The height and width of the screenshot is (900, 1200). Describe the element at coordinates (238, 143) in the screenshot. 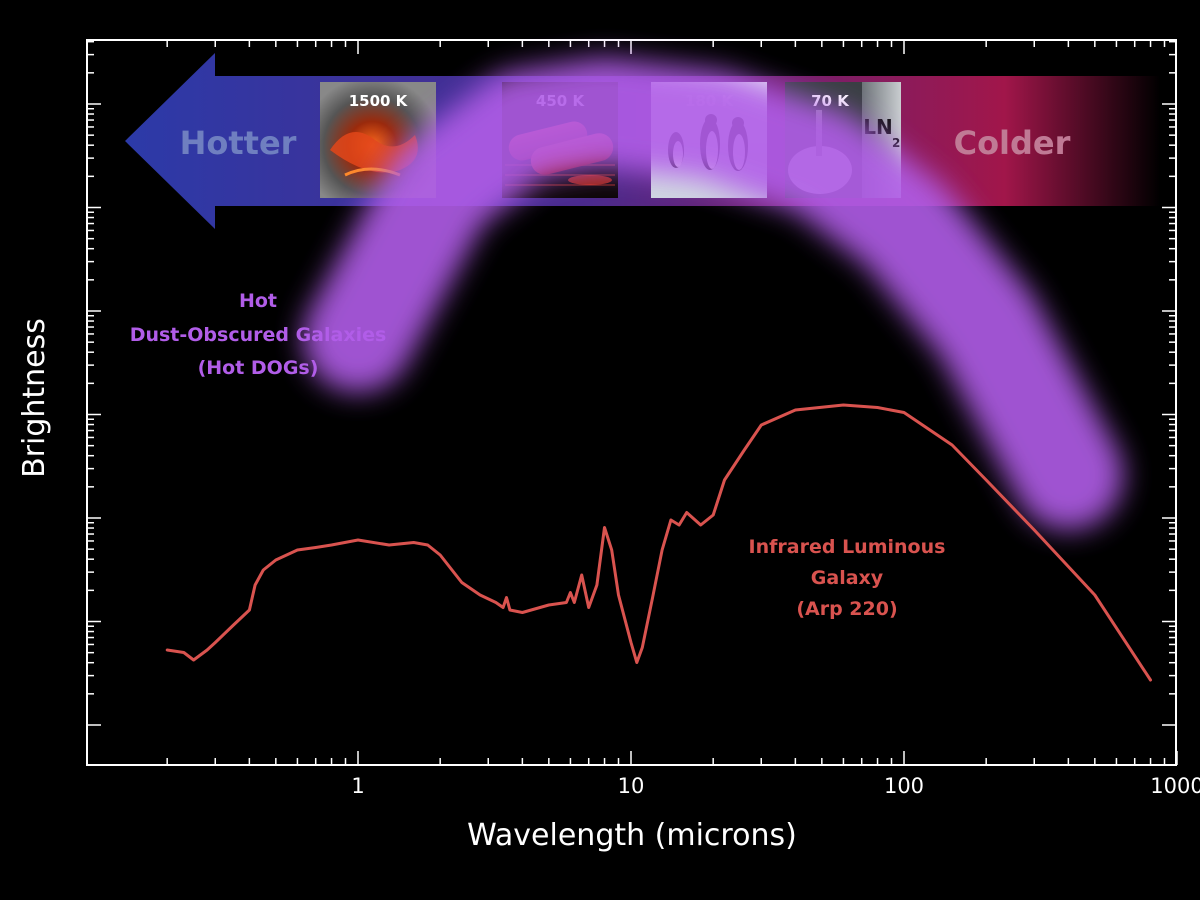

I see `hotter-label: Hotter` at that location.